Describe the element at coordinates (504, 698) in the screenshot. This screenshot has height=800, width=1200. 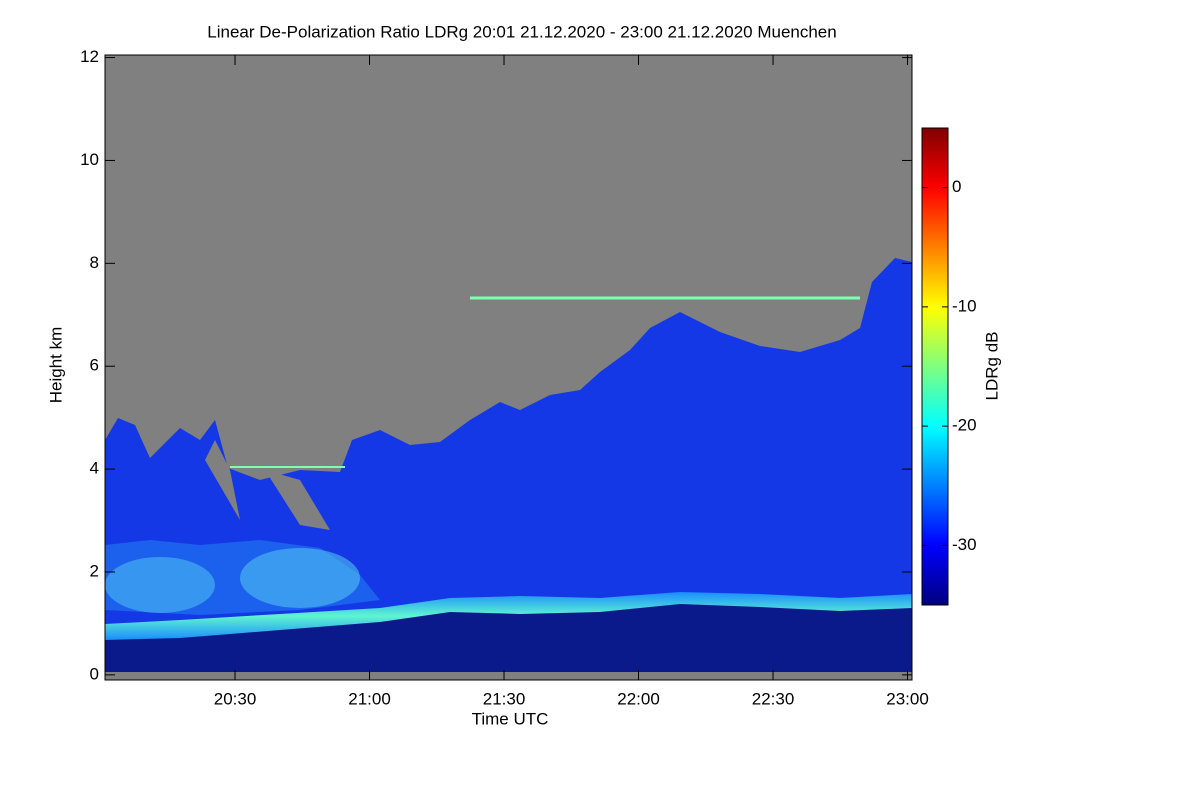
I see `x-tick-label: 21:30` at that location.